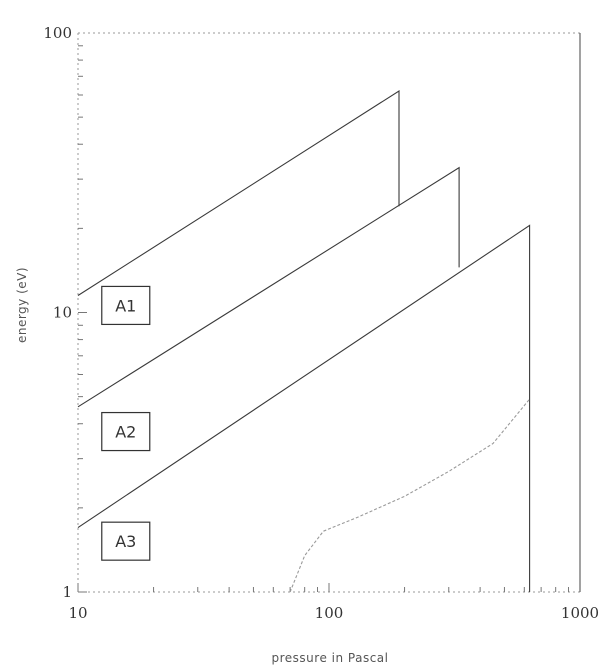 This screenshot has height=670, width=607. I want to click on y-tick-label: 100, so click(57, 33).